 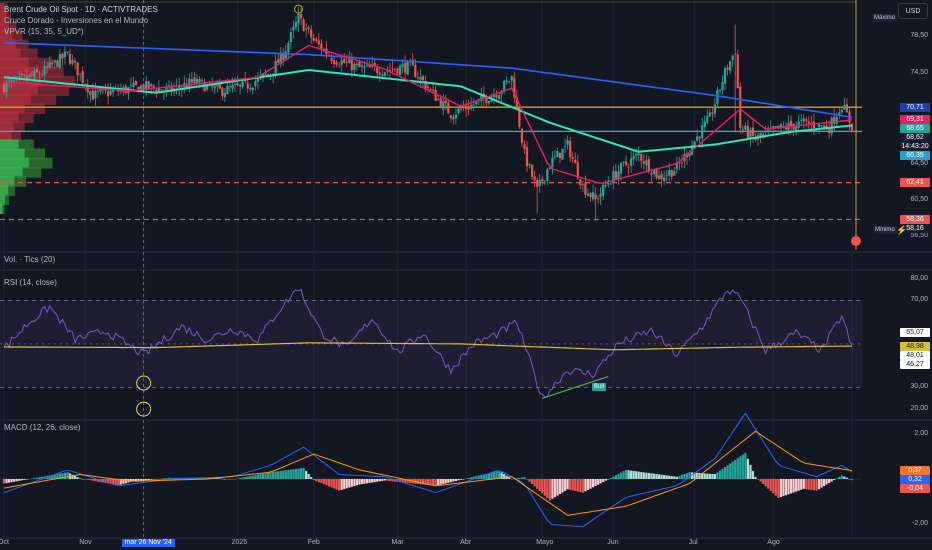 What do you see at coordinates (902, 230) in the screenshot?
I see `lightning-icon: ⚡` at bounding box center [902, 230].